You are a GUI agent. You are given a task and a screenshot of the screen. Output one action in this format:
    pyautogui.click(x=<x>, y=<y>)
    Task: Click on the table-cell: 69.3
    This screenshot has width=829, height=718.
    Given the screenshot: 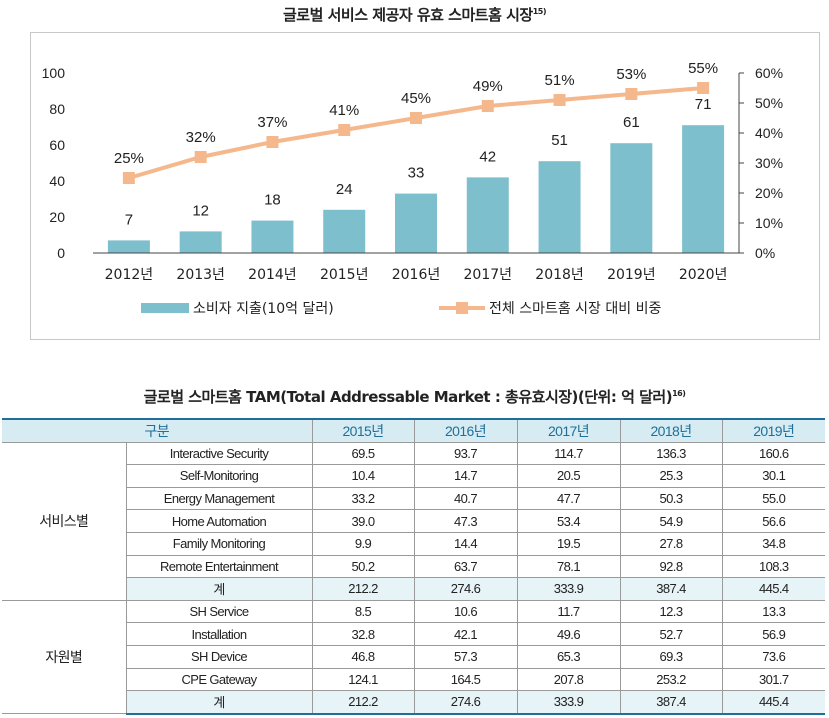 What is the action you would take?
    pyautogui.click(x=671, y=656)
    